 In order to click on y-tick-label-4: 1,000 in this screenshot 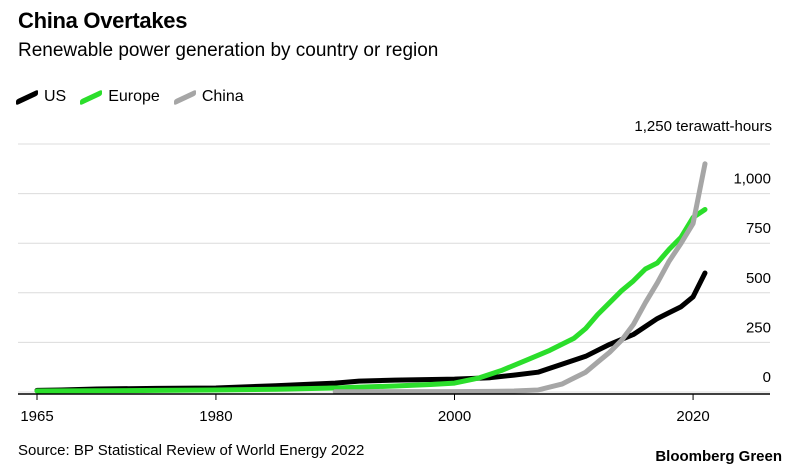, I will do `click(752, 179)`.